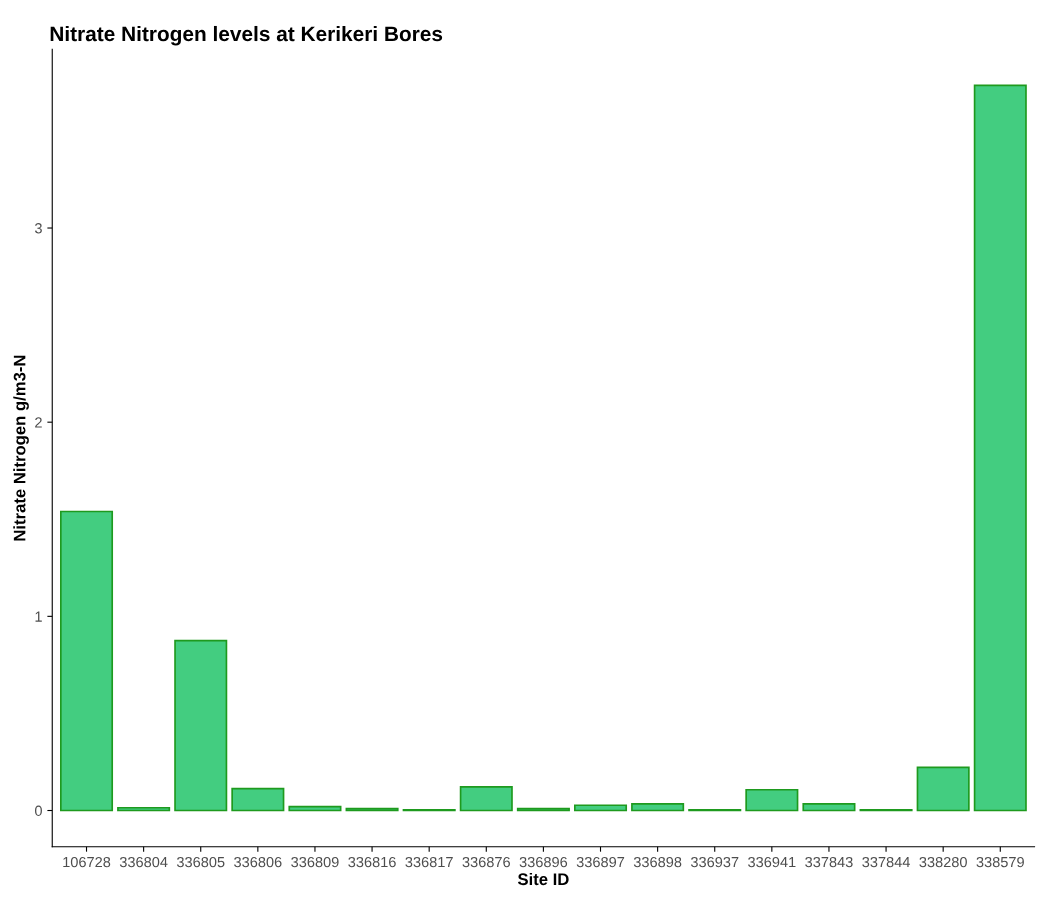  What do you see at coordinates (38, 810) in the screenshot?
I see `y-tick-label: 0` at bounding box center [38, 810].